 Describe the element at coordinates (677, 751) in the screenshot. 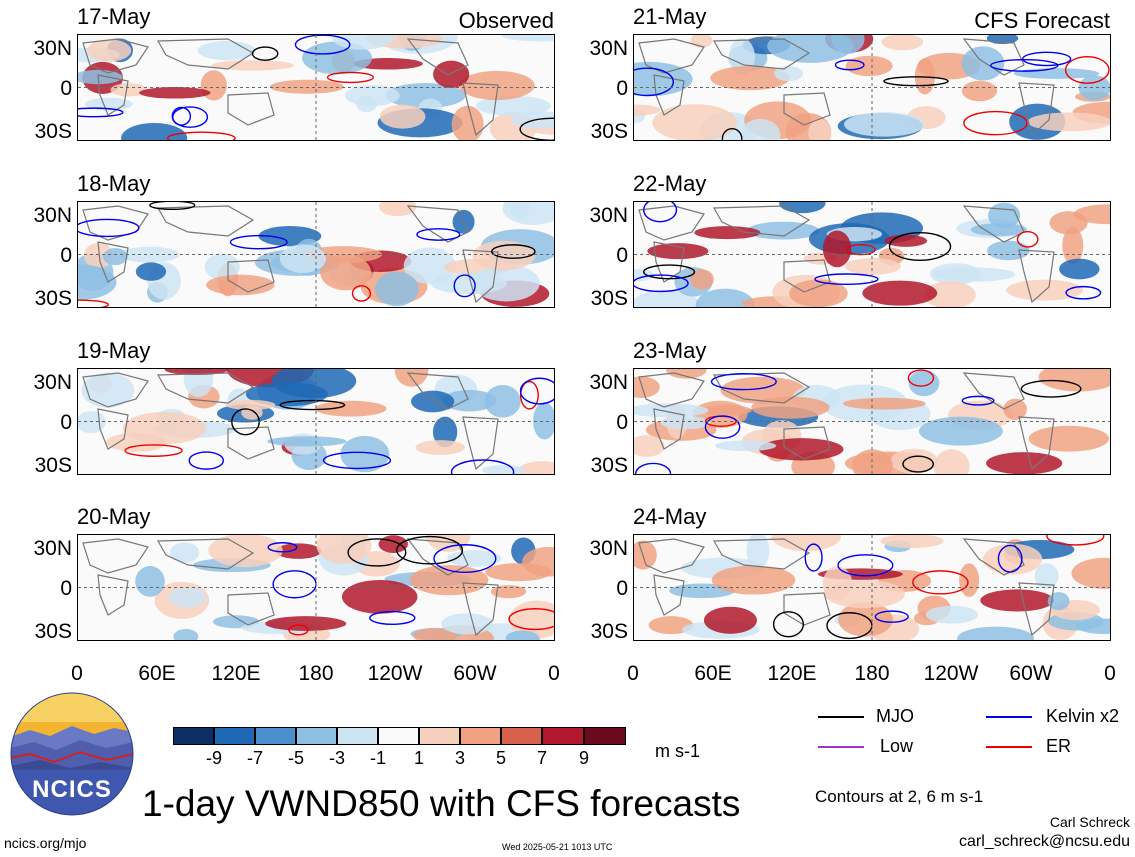

I see `colorbar-units: m s-1` at that location.